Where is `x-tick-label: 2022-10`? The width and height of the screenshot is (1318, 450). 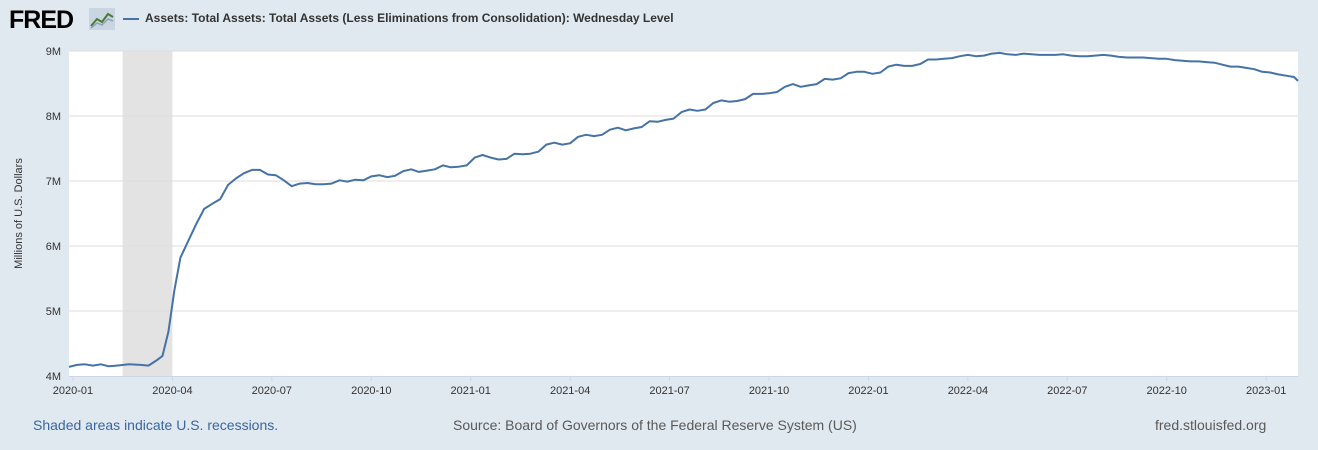 x-tick-label: 2022-10 is located at coordinates (1167, 391).